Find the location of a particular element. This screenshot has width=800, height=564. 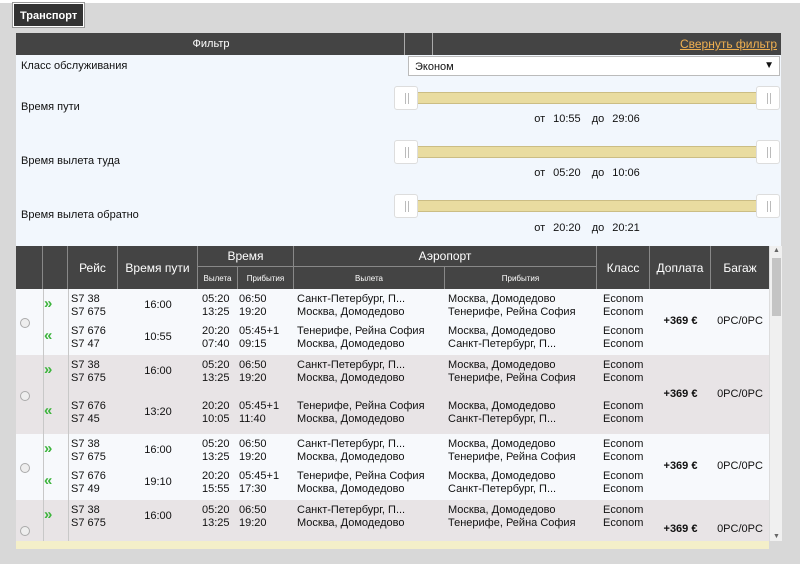

depart-out-slider is located at coordinates (587, 152).